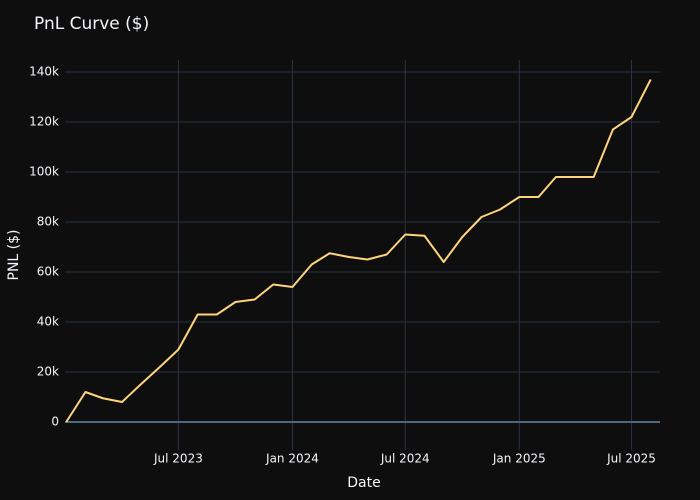 Image resolution: width=700 pixels, height=500 pixels. What do you see at coordinates (14, 255) in the screenshot?
I see `y-axis-label: PNL ($)` at bounding box center [14, 255].